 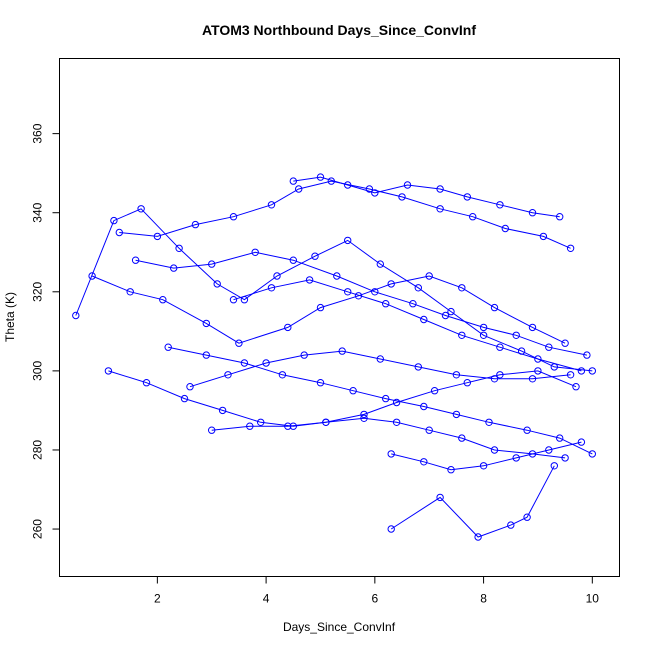 What do you see at coordinates (157, 599) in the screenshot?
I see `x-tick-label: 2` at bounding box center [157, 599].